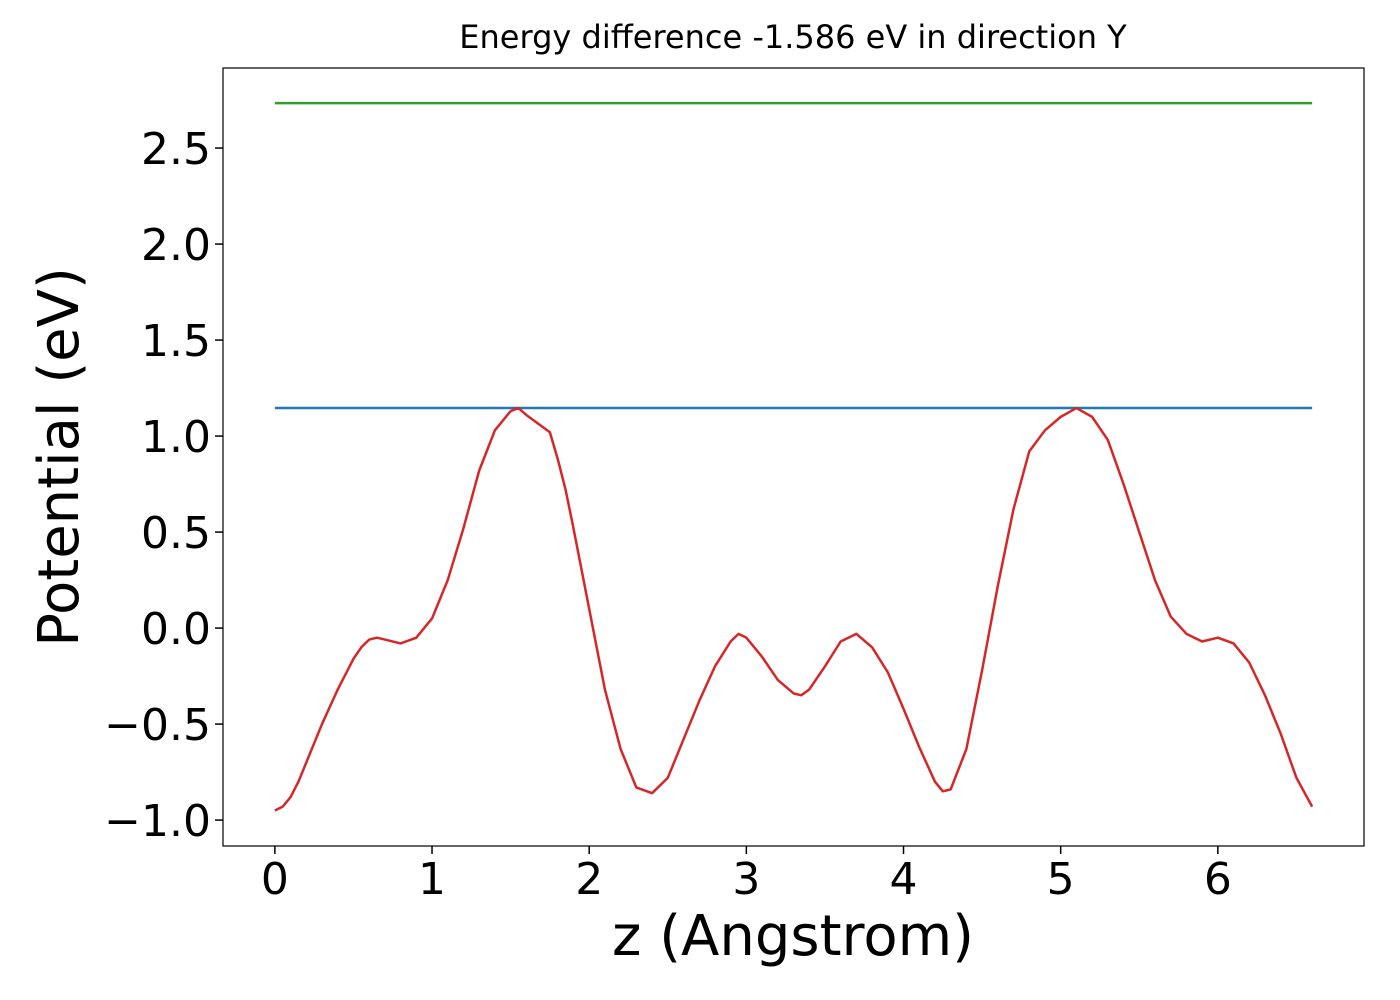 The height and width of the screenshot is (1000, 1400). I want to click on y-tick-label: −0.5, so click(157, 725).